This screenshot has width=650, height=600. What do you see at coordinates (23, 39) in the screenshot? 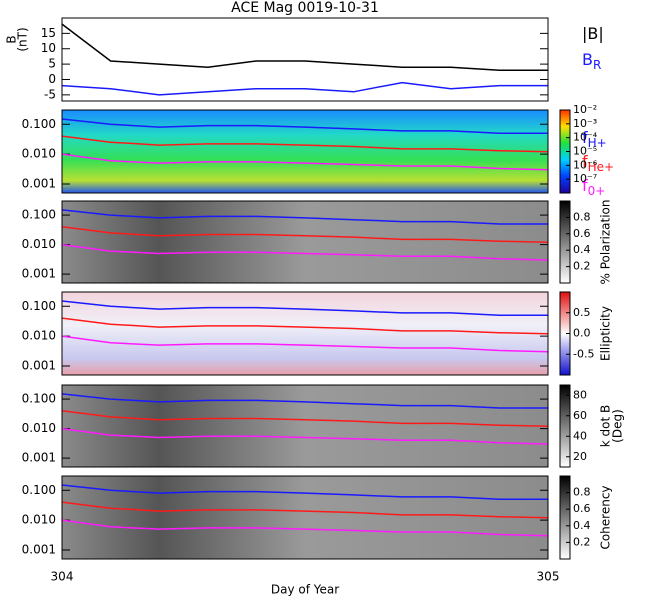
I see `y-axis-label: (nT)` at bounding box center [23, 39].